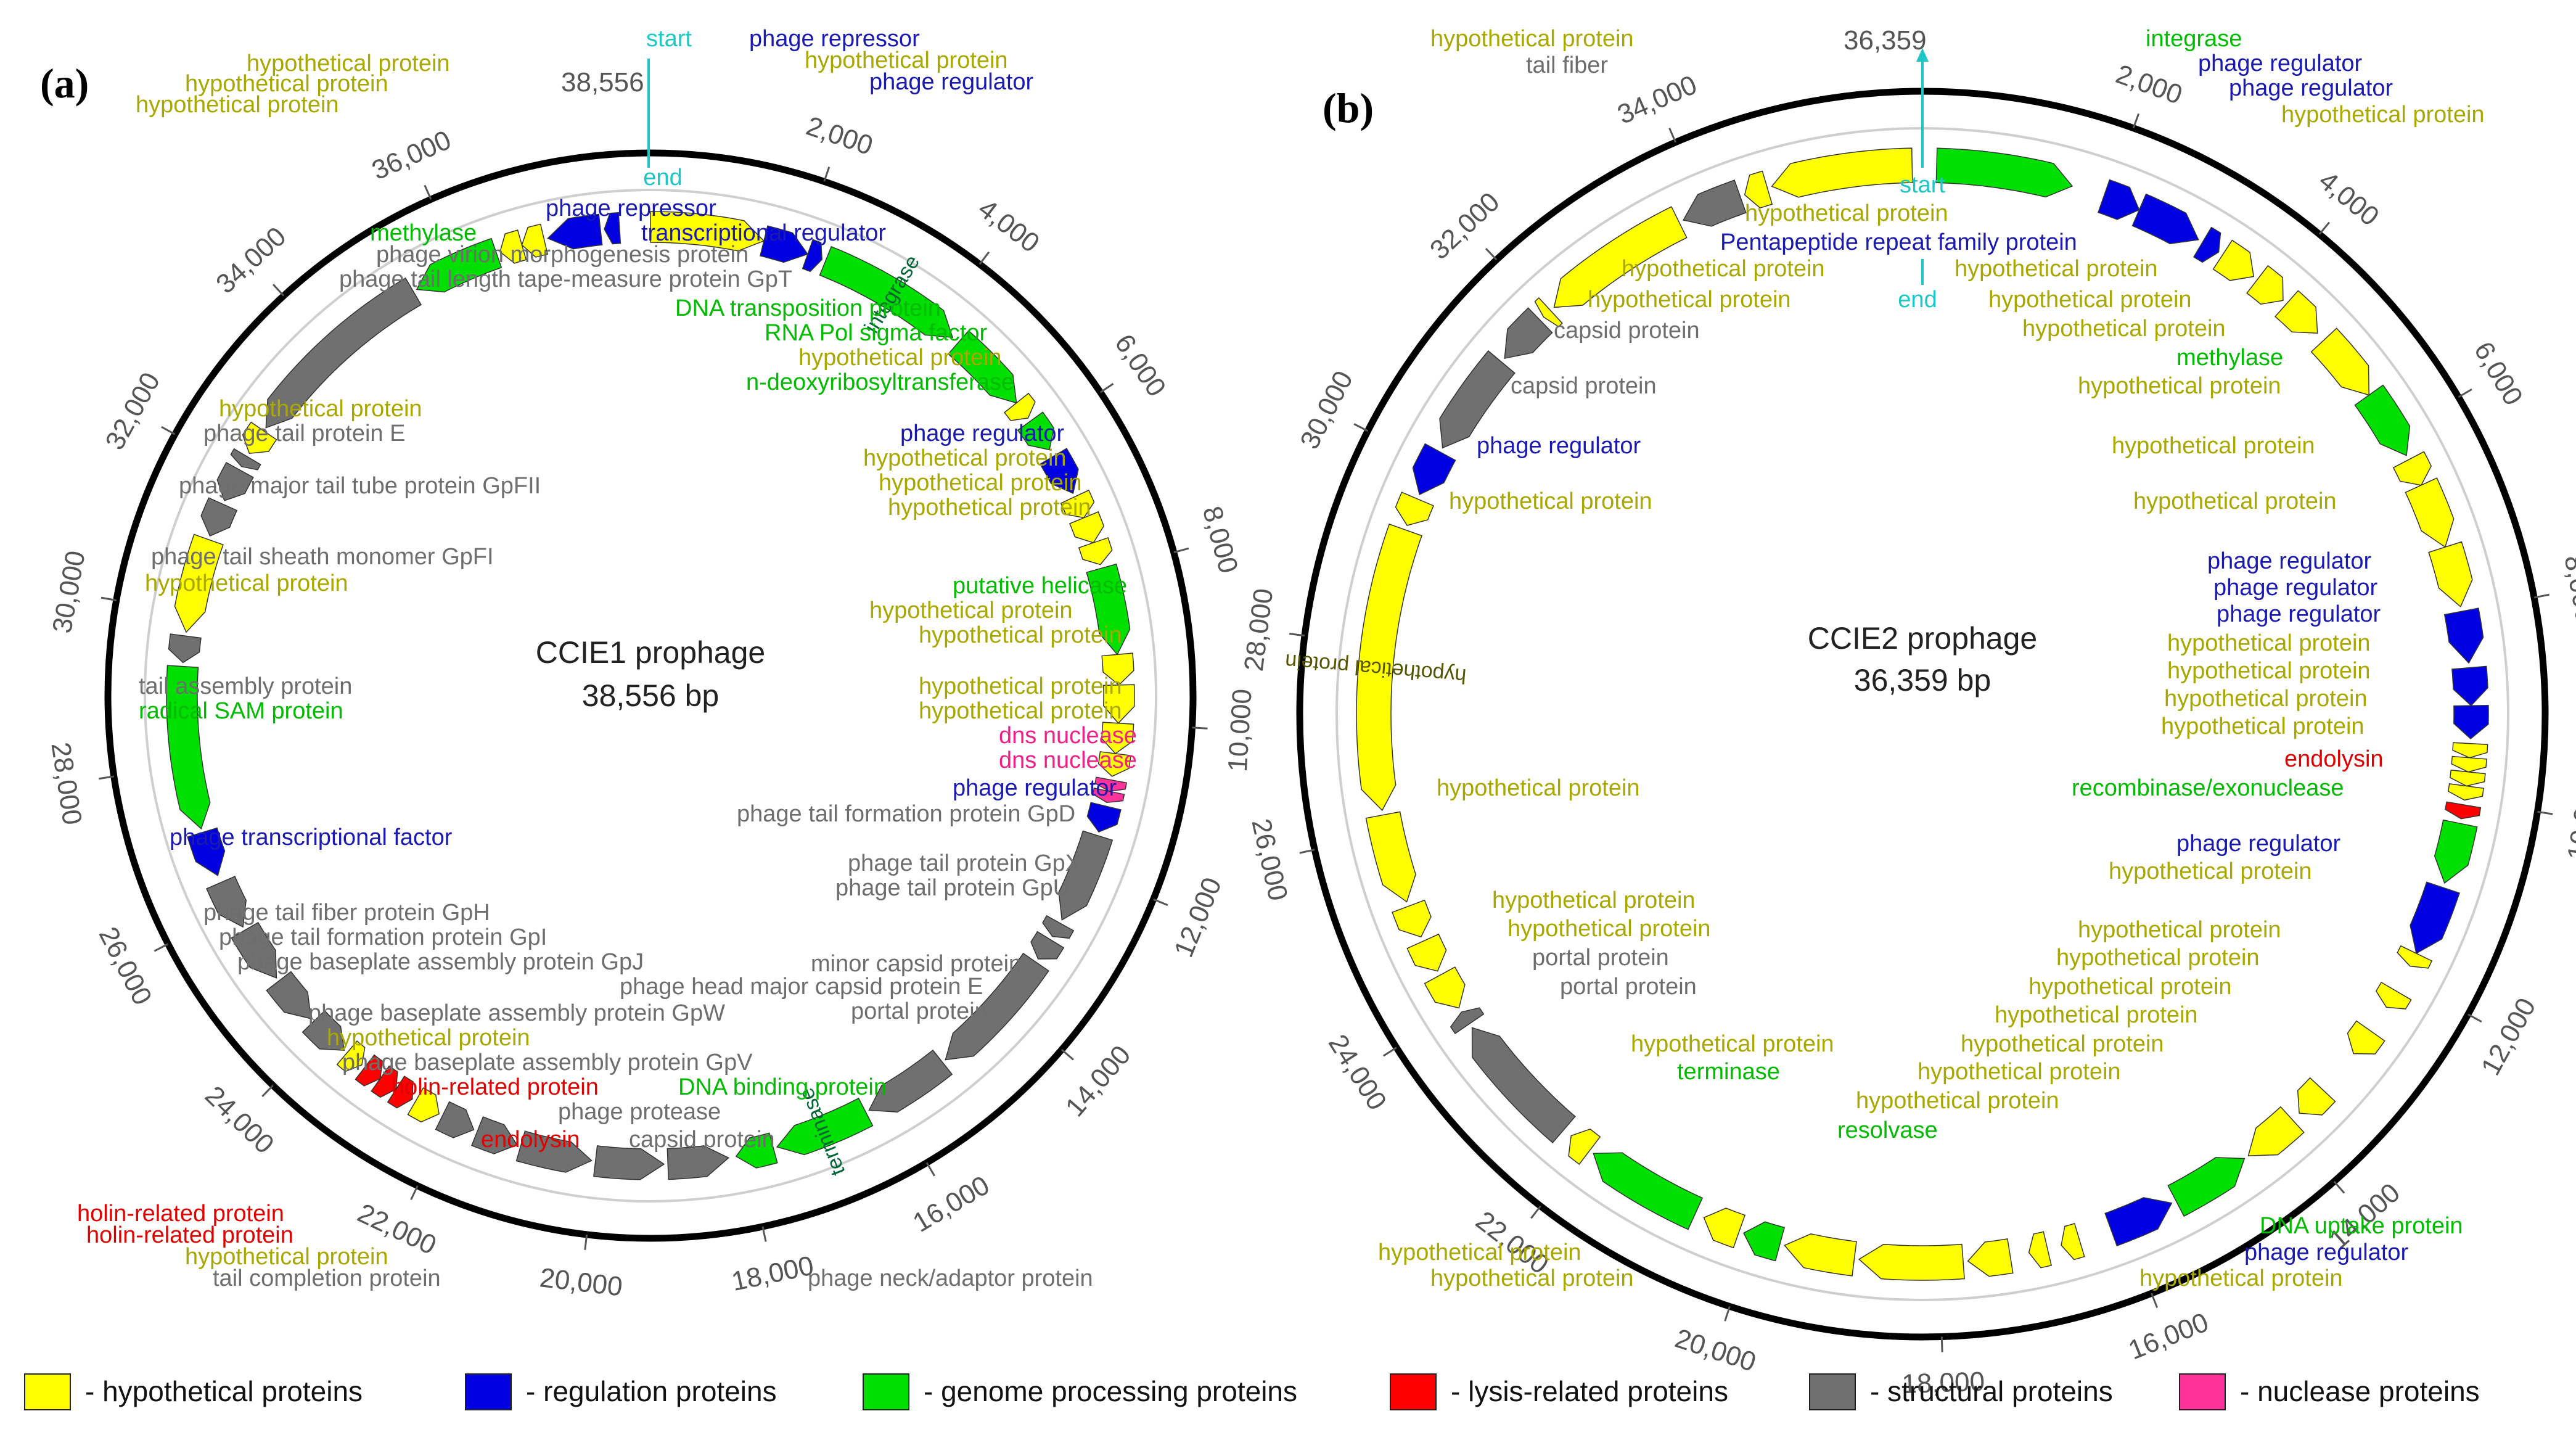 Image resolution: width=2576 pixels, height=1448 pixels. Describe the element at coordinates (1992, 1391) in the screenshot. I see `legend-label-structural: - structural proteins` at that location.